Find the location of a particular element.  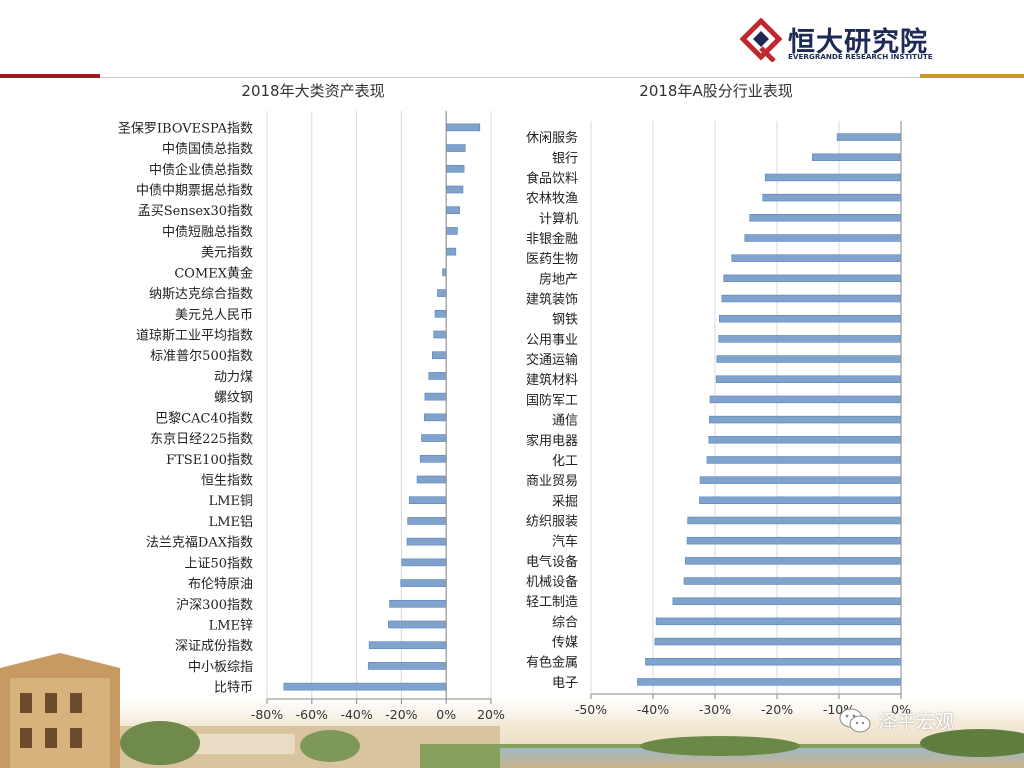

category-label: 中债短融总指数 is located at coordinates (207, 232).